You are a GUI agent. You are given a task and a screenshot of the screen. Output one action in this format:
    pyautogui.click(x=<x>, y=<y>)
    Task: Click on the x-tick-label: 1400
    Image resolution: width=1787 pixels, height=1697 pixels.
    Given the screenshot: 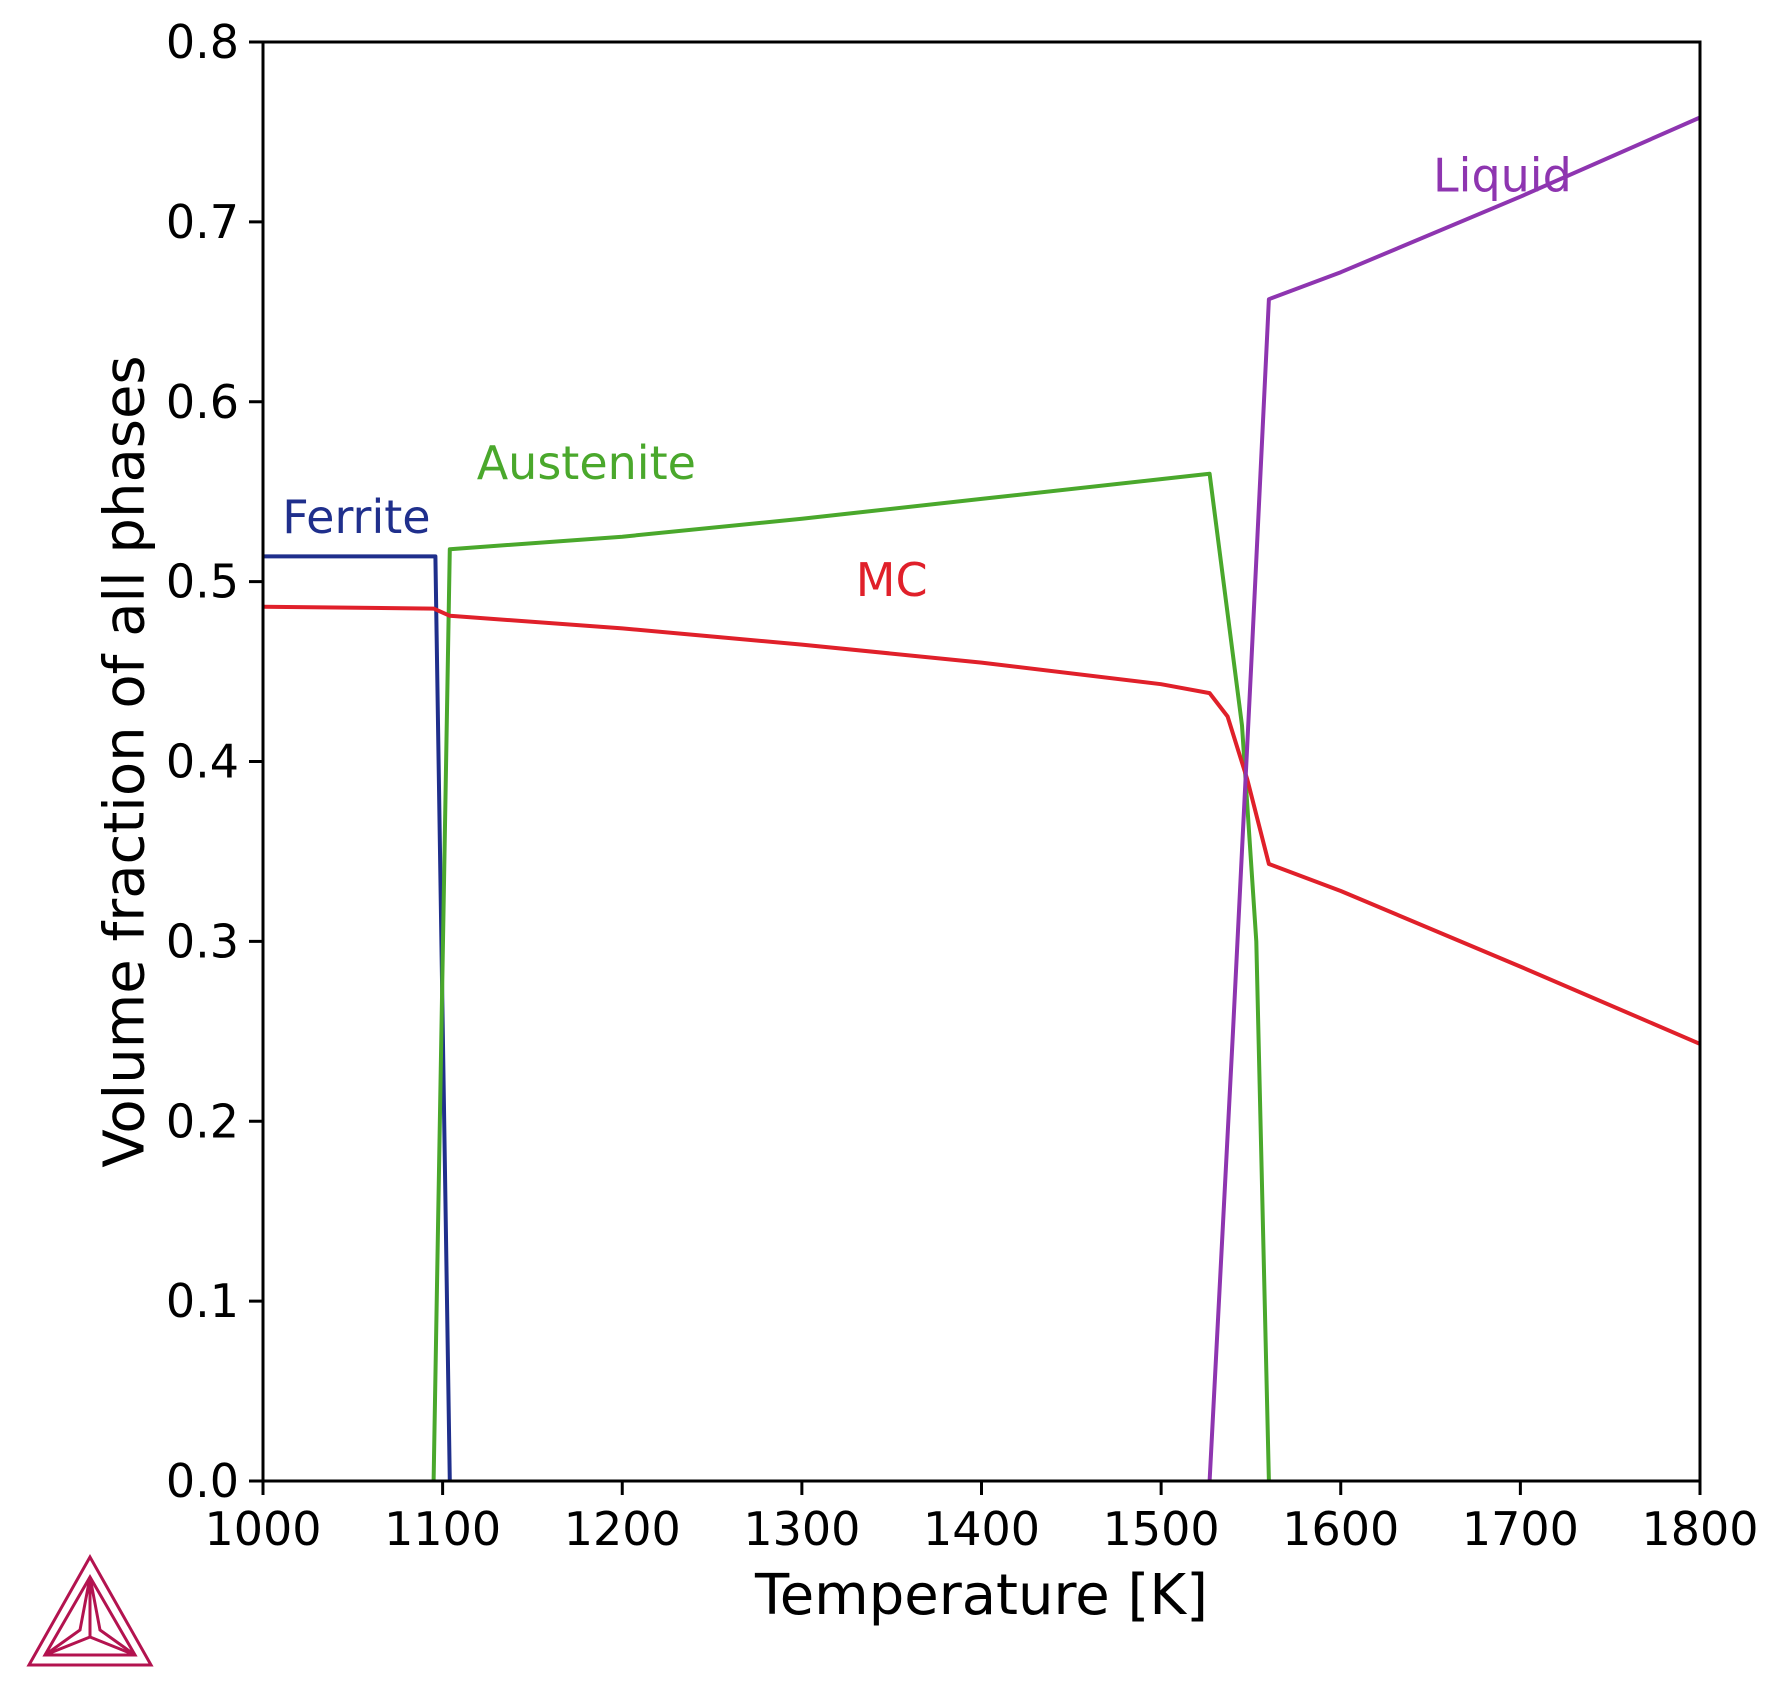 What is the action you would take?
    pyautogui.click(x=981, y=1529)
    